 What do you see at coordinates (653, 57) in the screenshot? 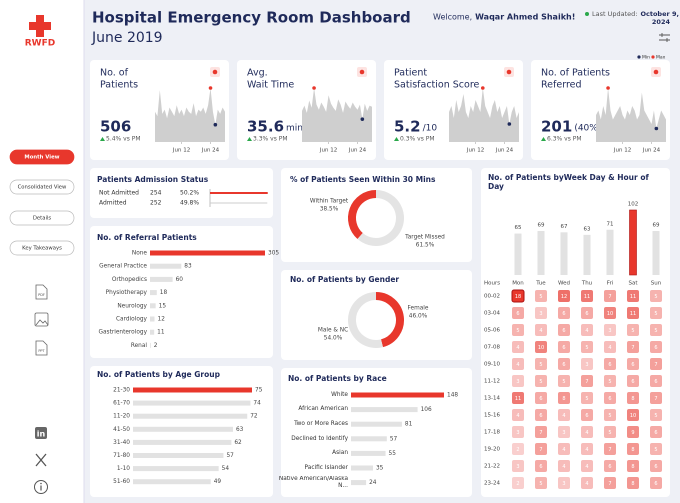
I see `legend-max-dot` at bounding box center [653, 57].